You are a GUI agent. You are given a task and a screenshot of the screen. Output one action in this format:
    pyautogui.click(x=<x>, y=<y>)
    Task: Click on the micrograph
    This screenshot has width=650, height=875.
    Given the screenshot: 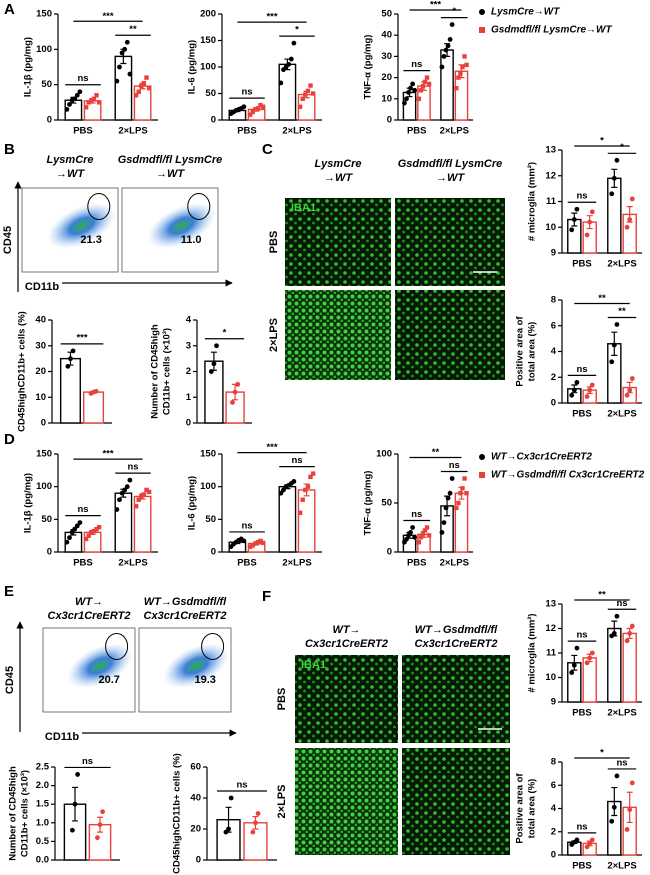 What is the action you would take?
    pyautogui.click(x=338, y=335)
    